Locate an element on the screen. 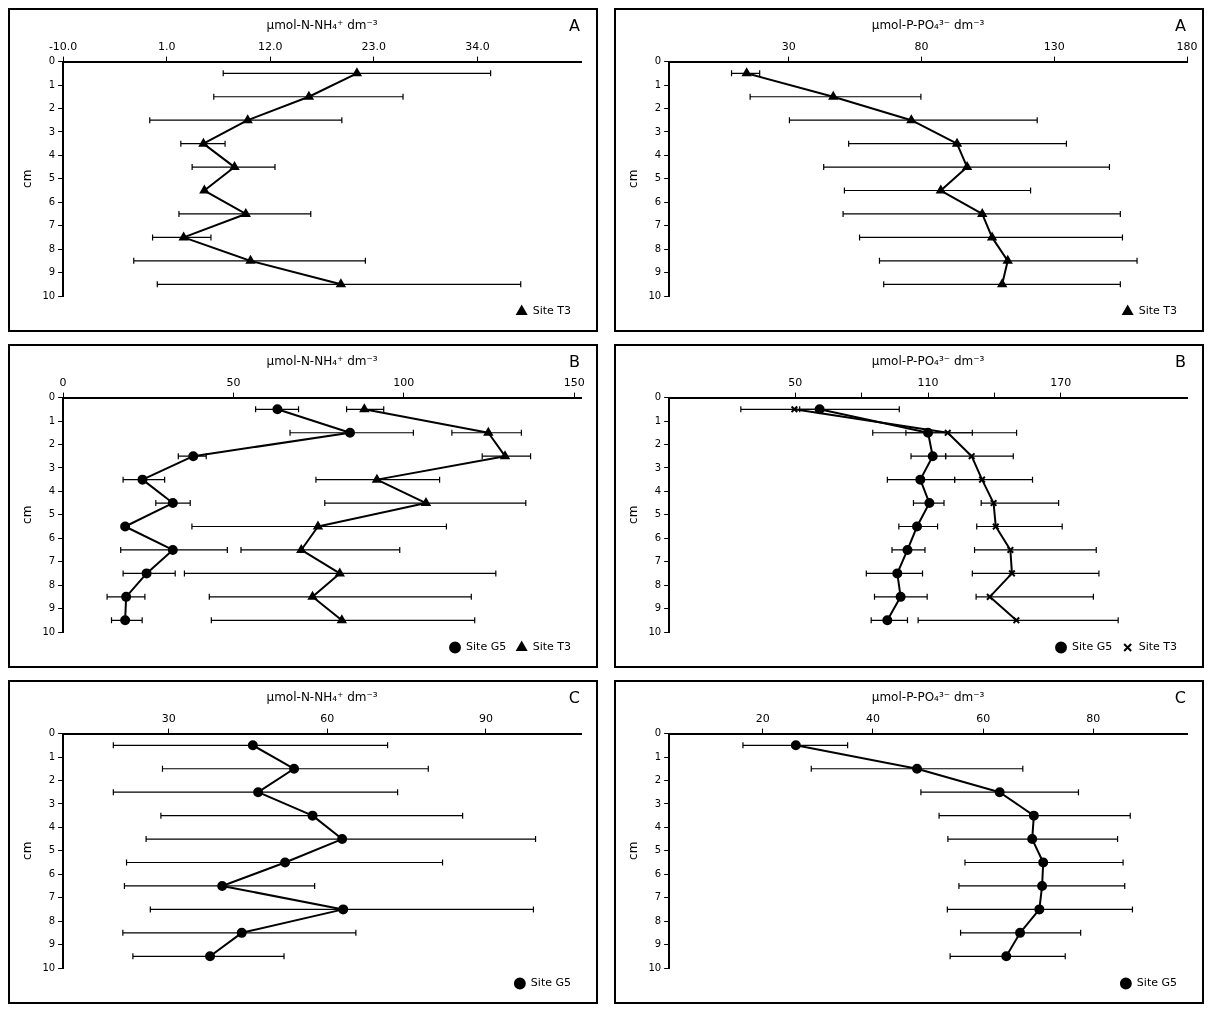 The width and height of the screenshot is (1208, 1025). x-tick-label: 50 is located at coordinates (233, 382).